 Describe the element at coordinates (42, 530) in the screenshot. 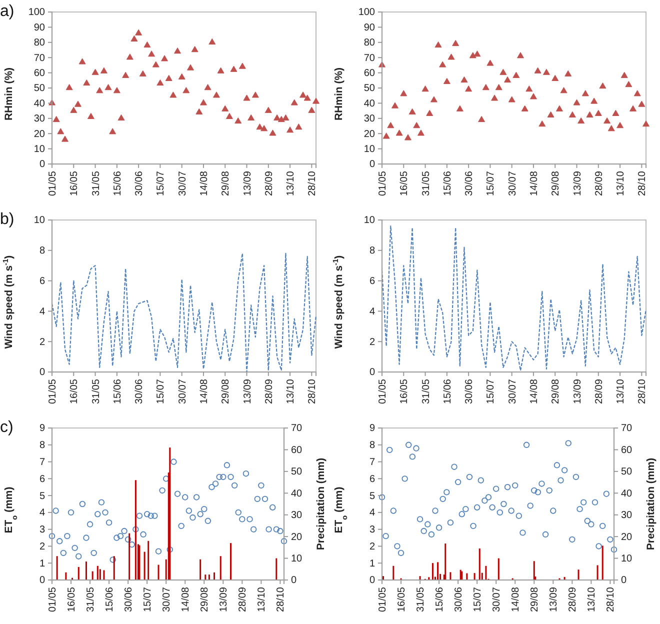

I see `y-tick-label: 3` at that location.